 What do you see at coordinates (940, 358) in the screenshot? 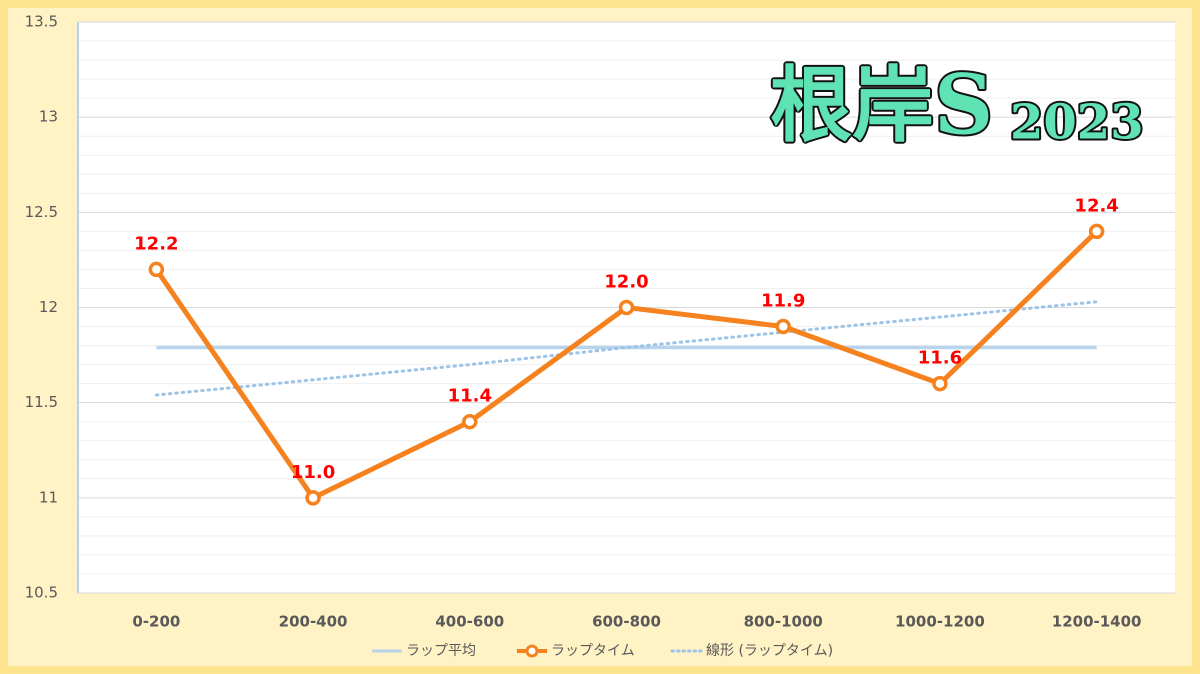
I see `data-label: 11.6` at bounding box center [940, 358].